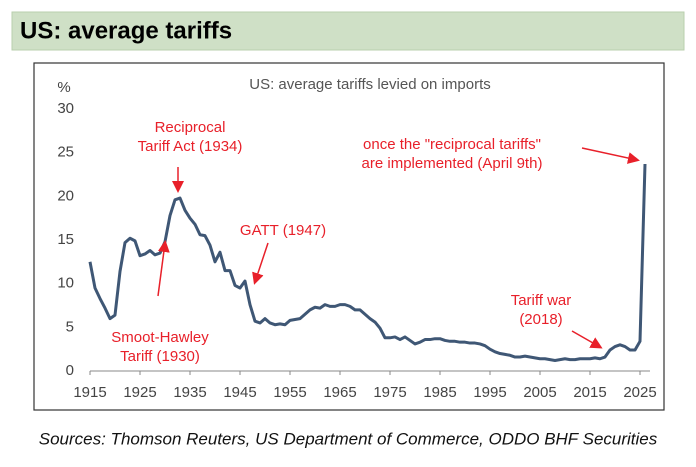  What do you see at coordinates (589, 392) in the screenshot?
I see `x-tick-label: 2015` at bounding box center [589, 392].